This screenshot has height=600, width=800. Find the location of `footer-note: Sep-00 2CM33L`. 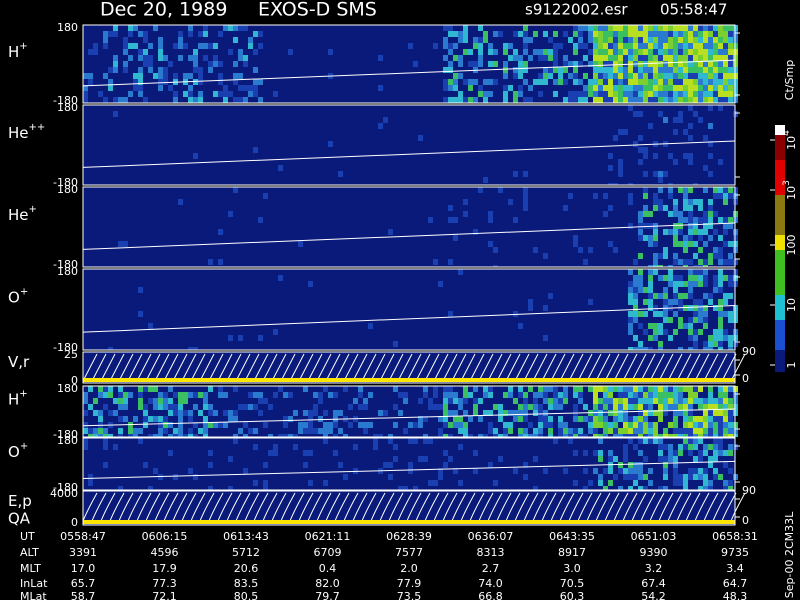

footer-note: Sep-00 2CM33L is located at coordinates (789, 554).